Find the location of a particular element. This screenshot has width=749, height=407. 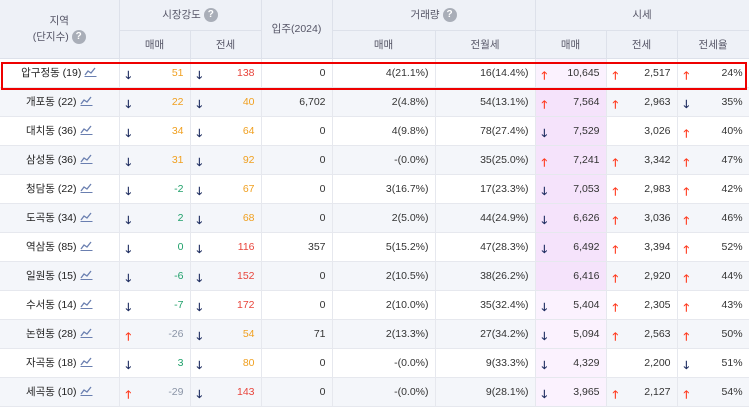

region-name: 세곡동 (10) is located at coordinates (51, 392).